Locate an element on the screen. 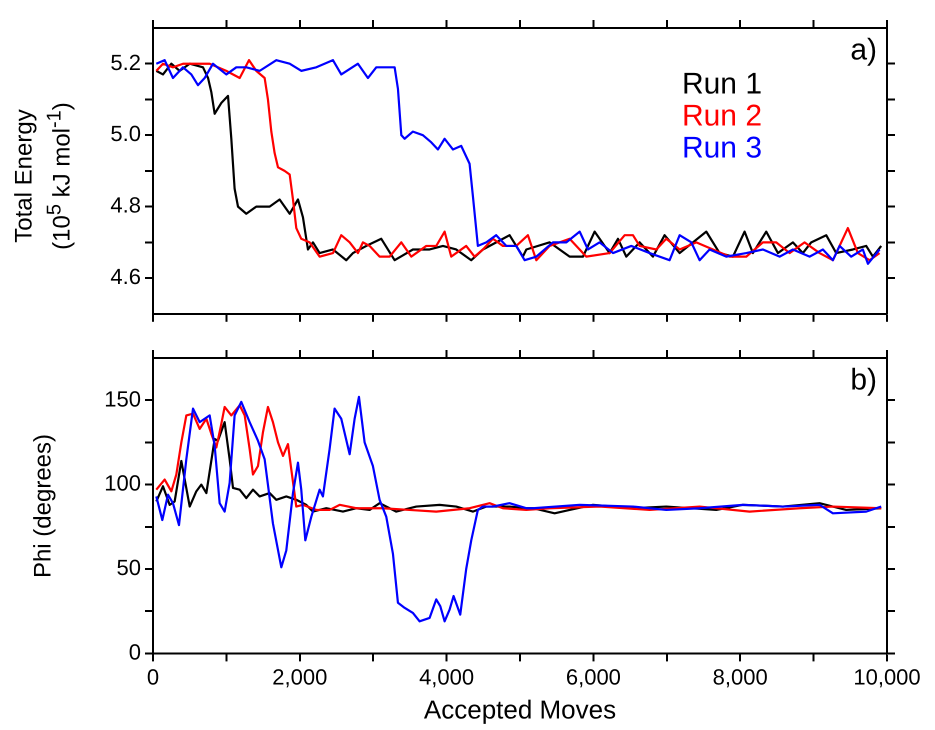  y-tick-label: 150 is located at coordinates (122, 399).